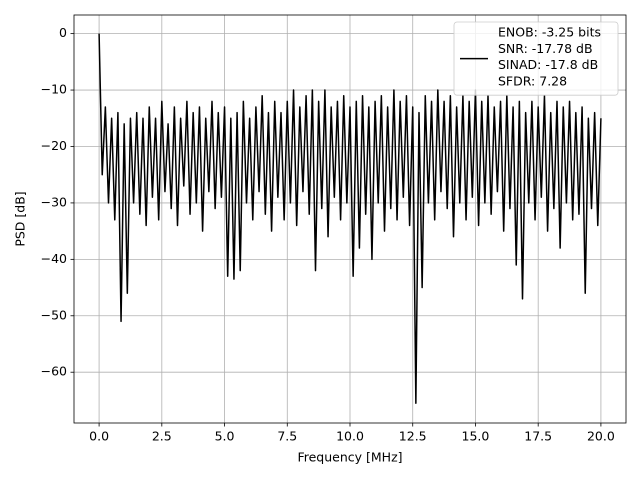 This screenshot has width=640, height=480. What do you see at coordinates (601, 436) in the screenshot?
I see `x-tick-label: 20.0` at bounding box center [601, 436].